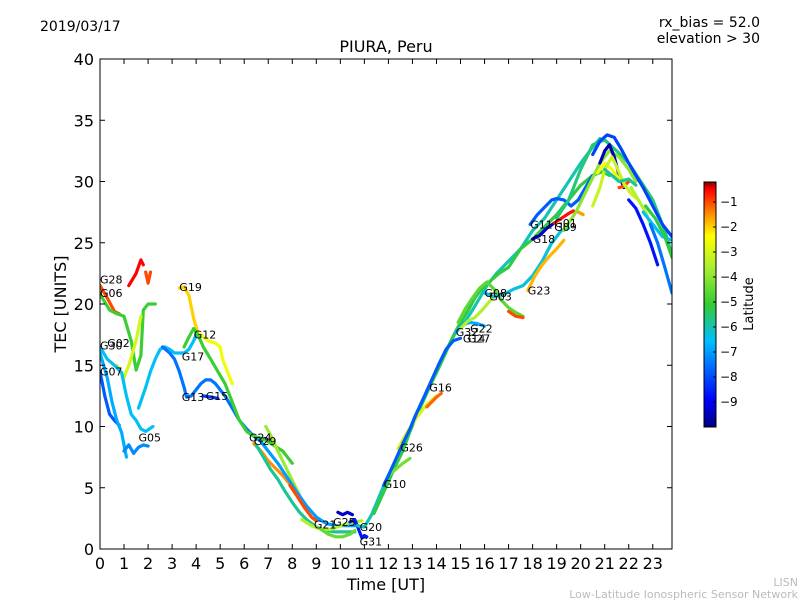 Image resolution: width=800 pixels, height=600 pixels. What do you see at coordinates (467, 332) in the screenshot?
I see `satellite-label-g32: G32` at bounding box center [467, 332].